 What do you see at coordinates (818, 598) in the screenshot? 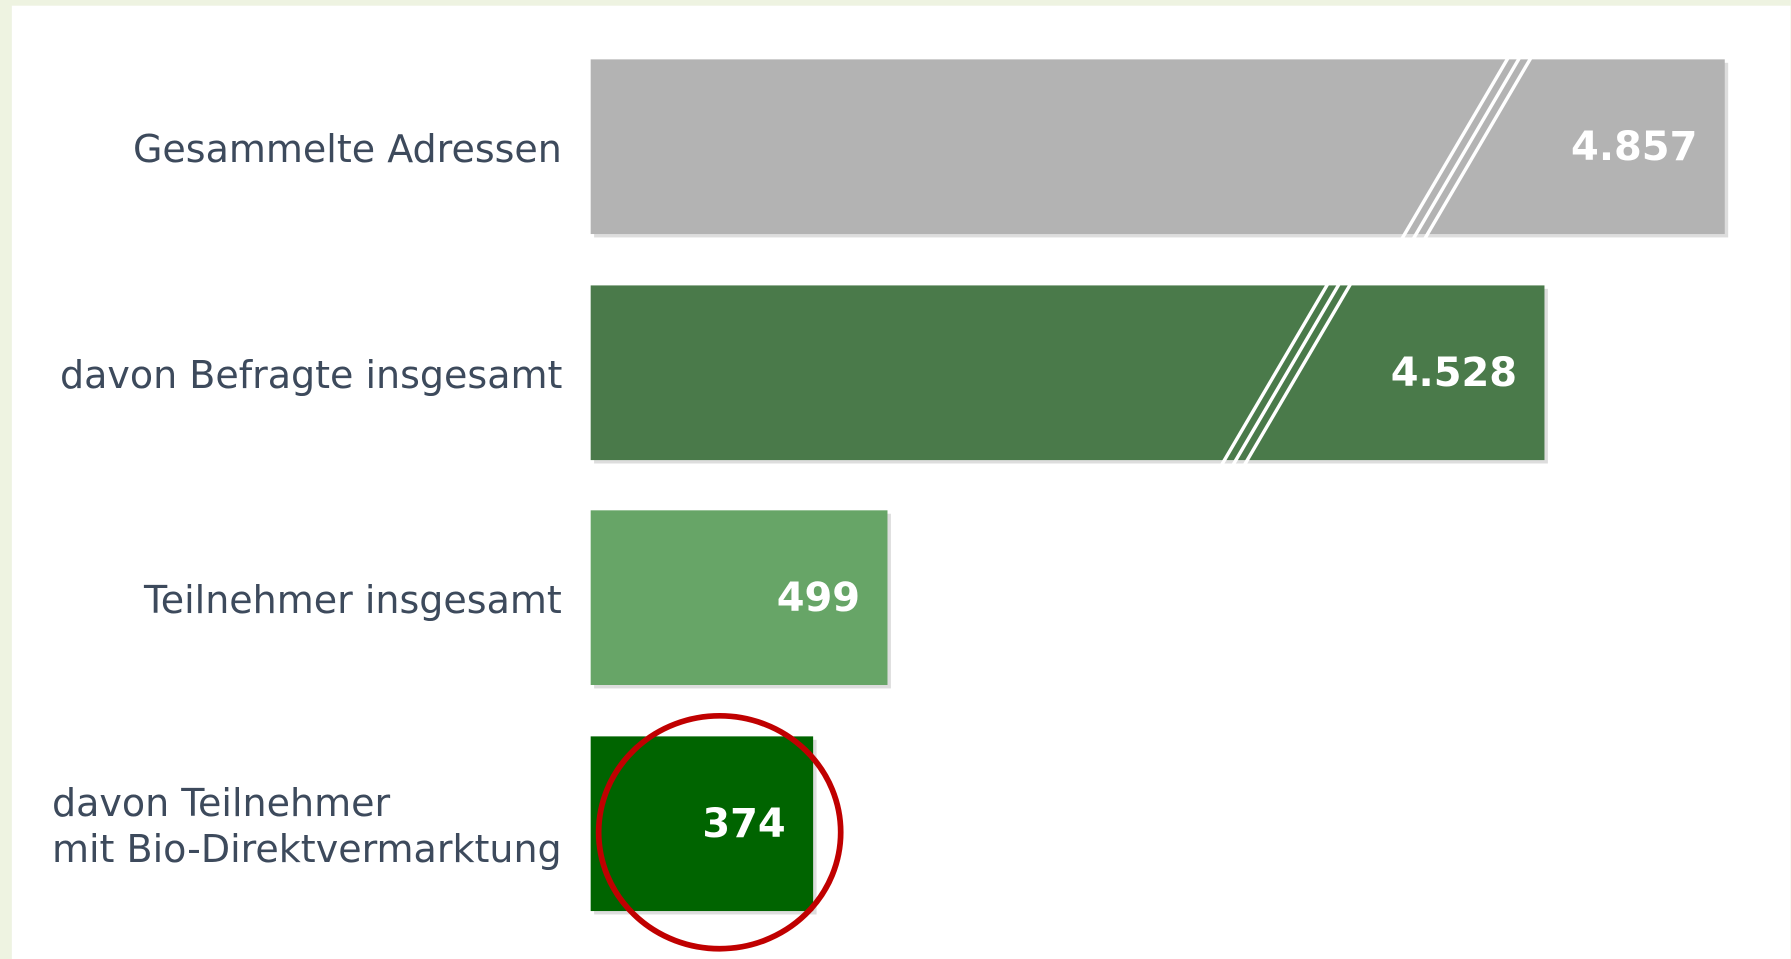
I see `value-label: 499` at bounding box center [818, 598].